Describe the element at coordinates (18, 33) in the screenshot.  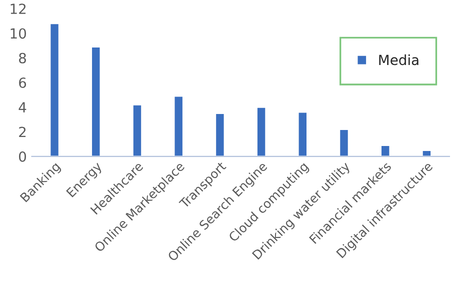
I see `y-tick-label: 10` at that location.